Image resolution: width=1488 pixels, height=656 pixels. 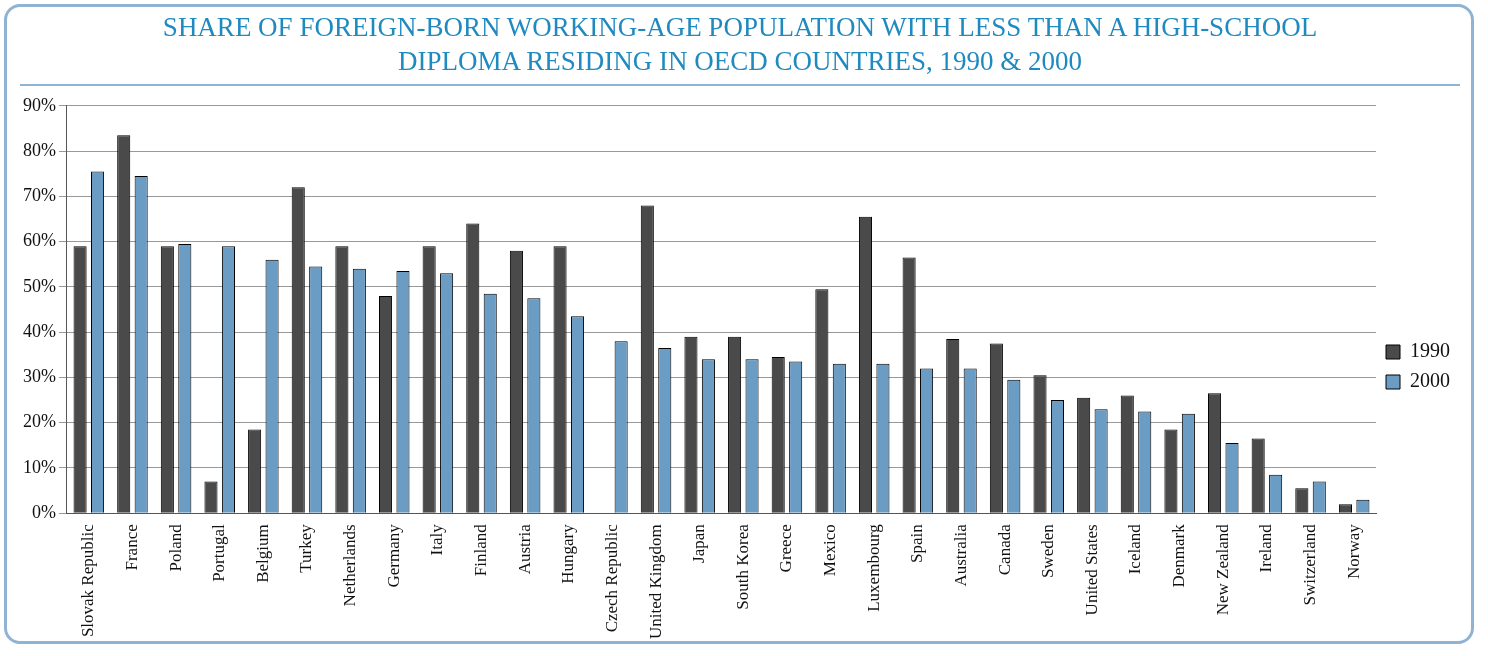 What do you see at coordinates (917, 543) in the screenshot?
I see `x-tick-label: Spain` at bounding box center [917, 543].